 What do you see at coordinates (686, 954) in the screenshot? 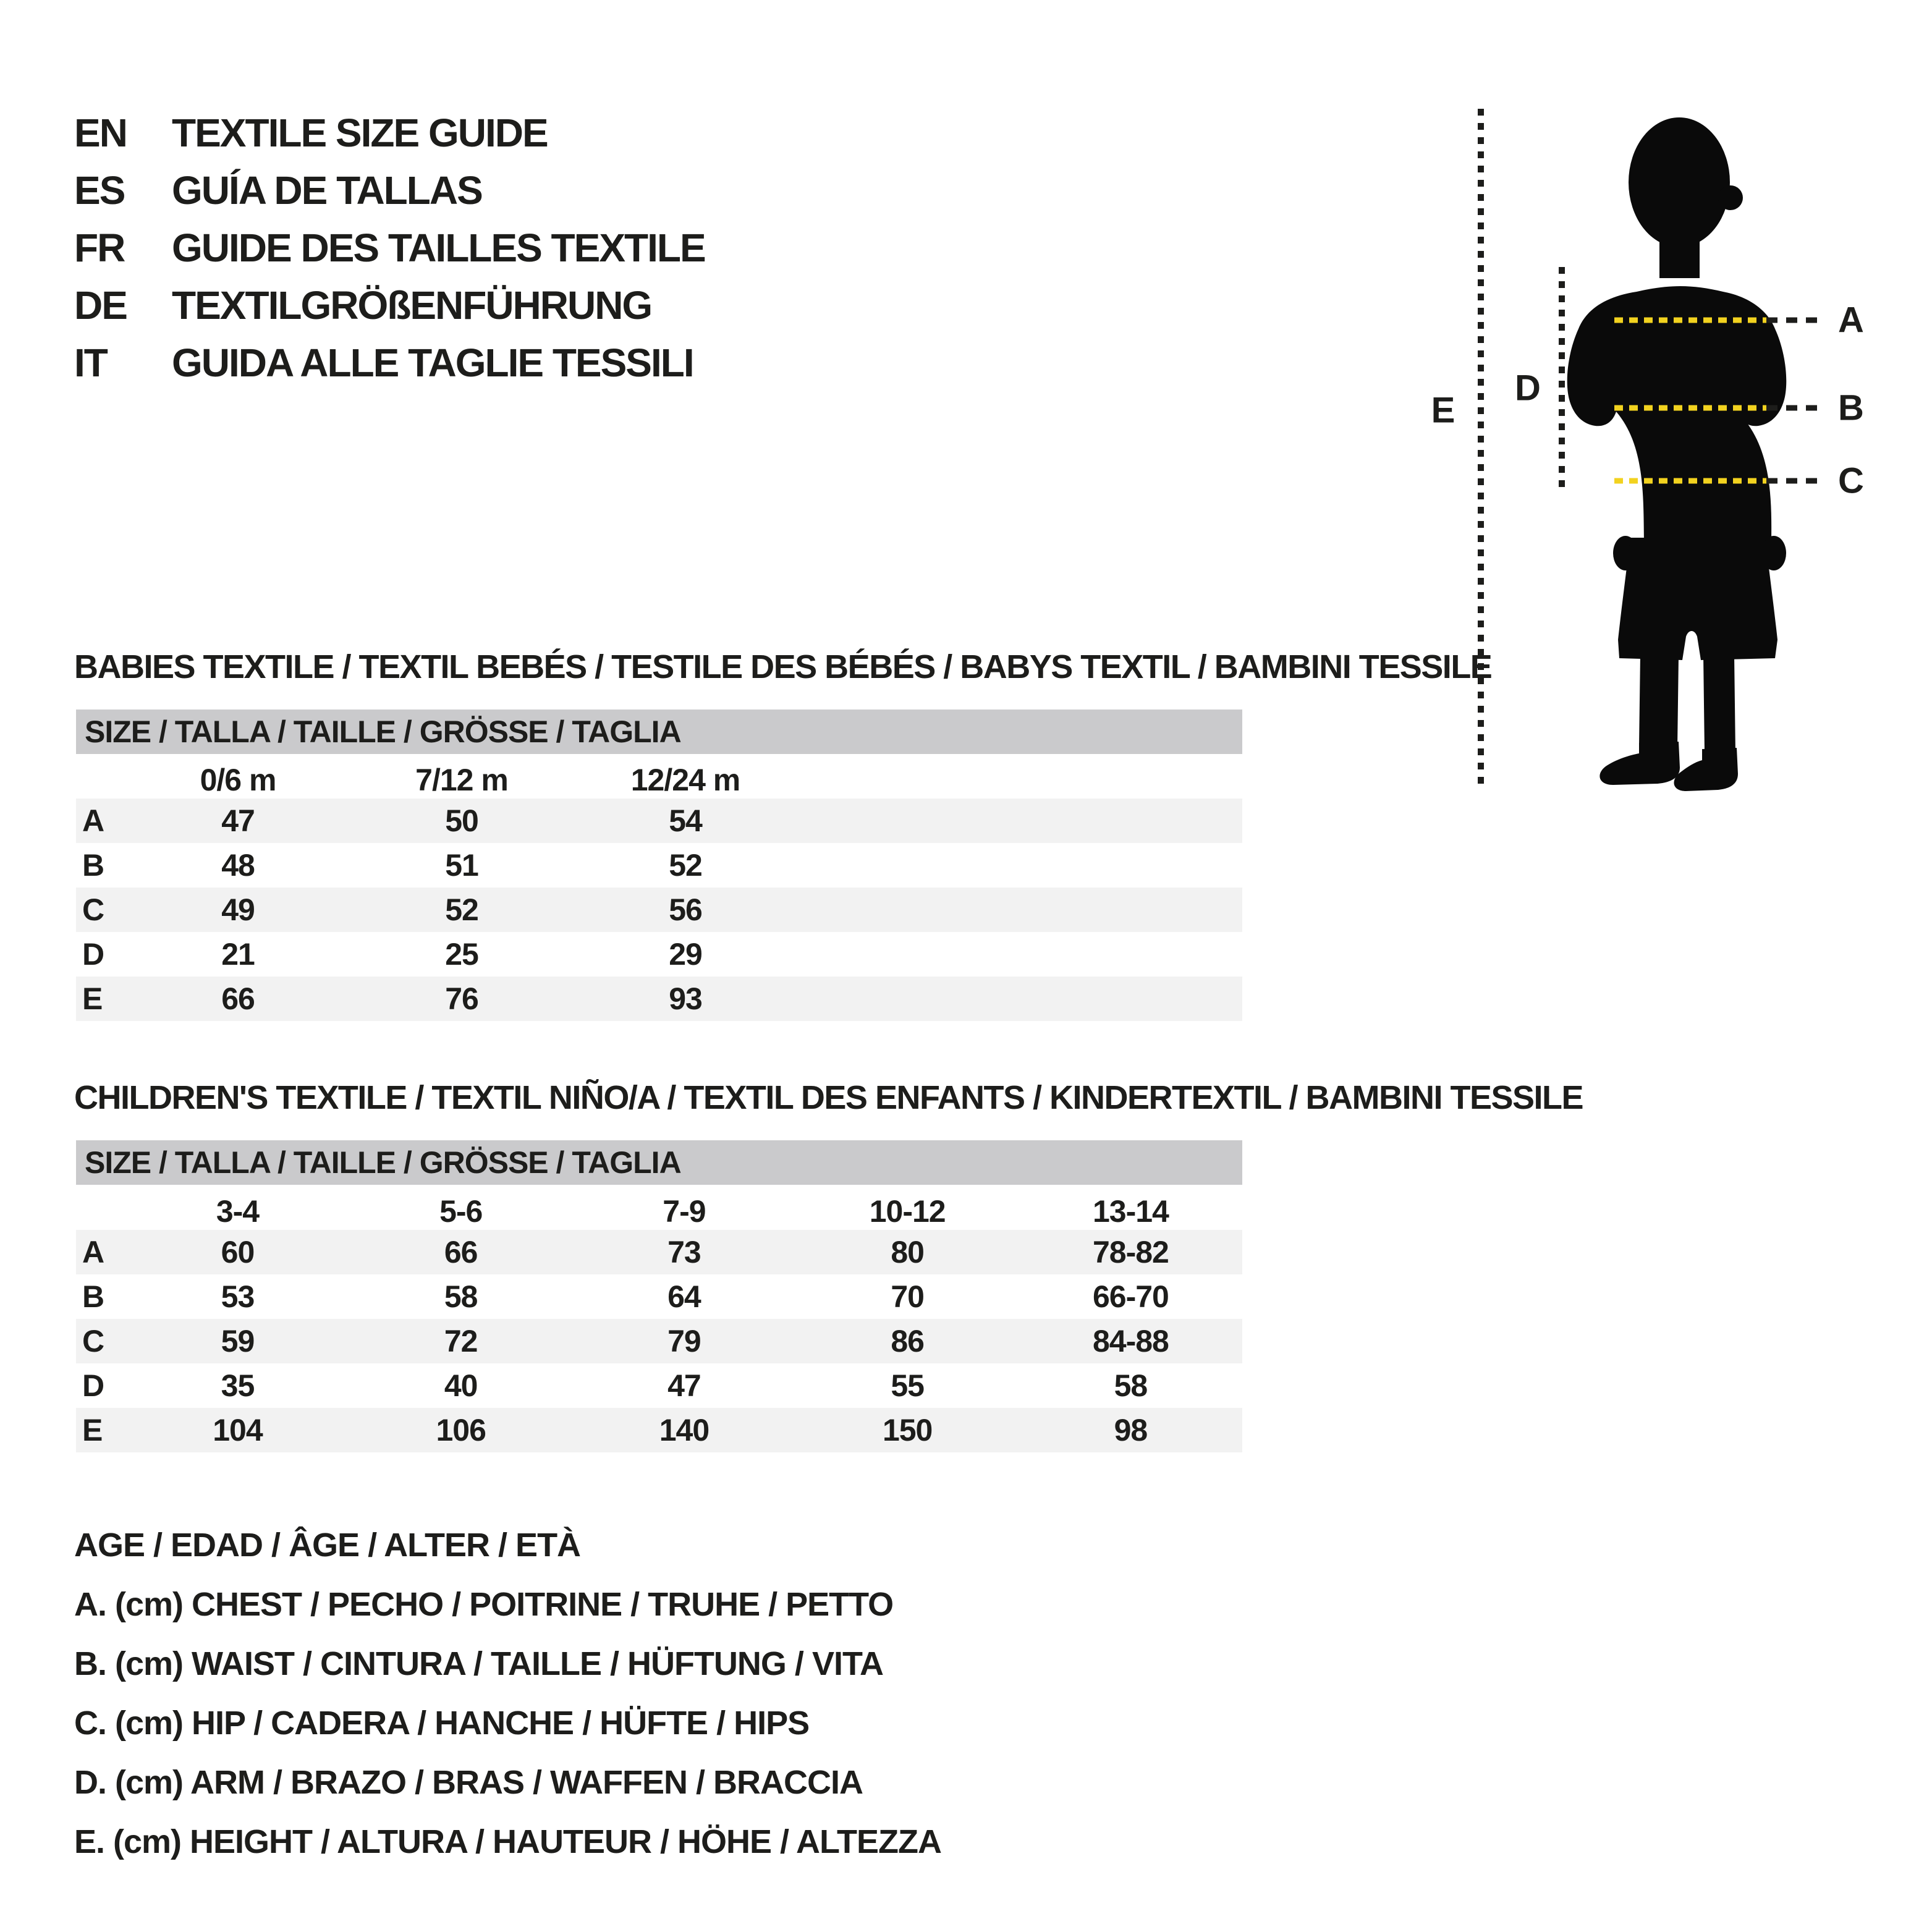
I see `size-value-cell: 29` at bounding box center [686, 954].